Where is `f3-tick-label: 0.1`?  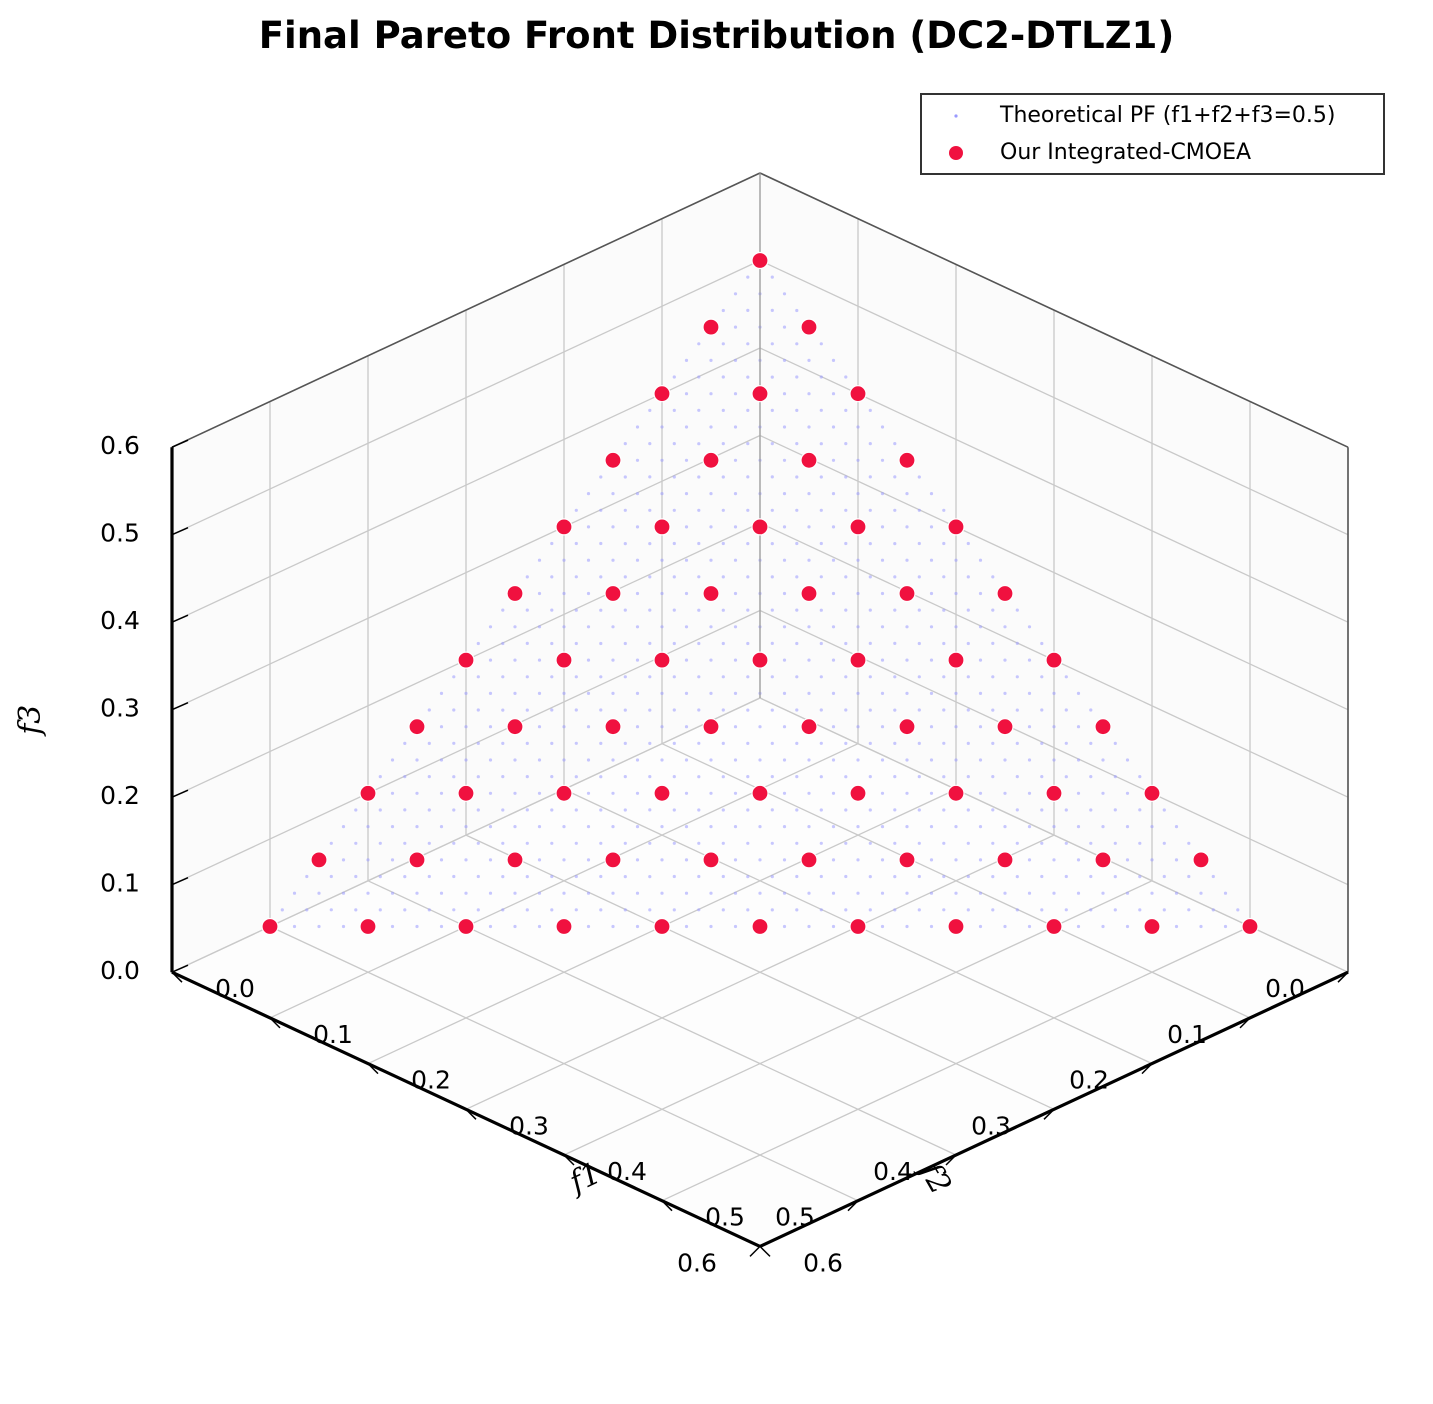 f3-tick-label: 0.1 is located at coordinates (120, 883).